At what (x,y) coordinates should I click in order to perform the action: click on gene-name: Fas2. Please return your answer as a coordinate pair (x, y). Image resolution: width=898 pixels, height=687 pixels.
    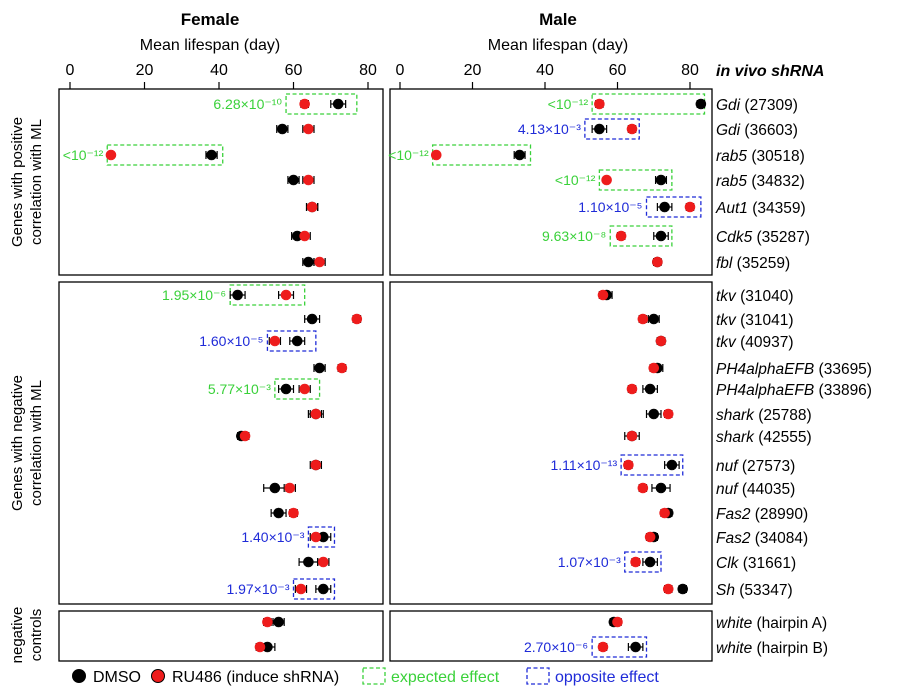
    Looking at the image, I should click on (733, 514).